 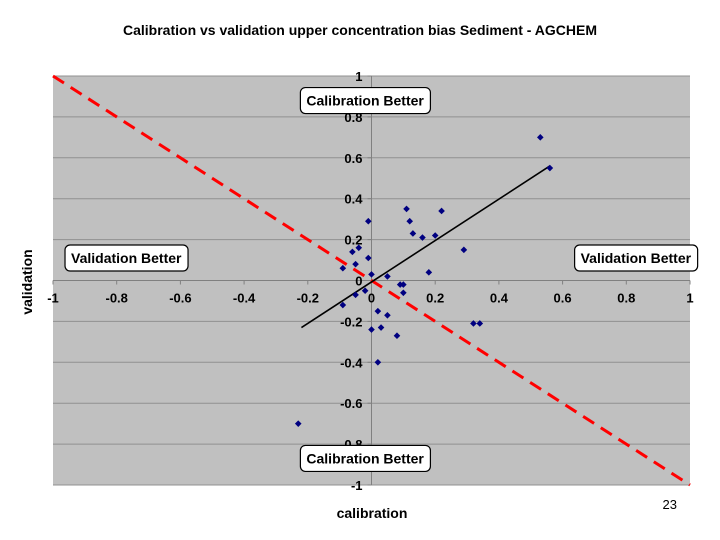 What do you see at coordinates (626, 298) in the screenshot?
I see `x-tick-label: 0.8` at bounding box center [626, 298].